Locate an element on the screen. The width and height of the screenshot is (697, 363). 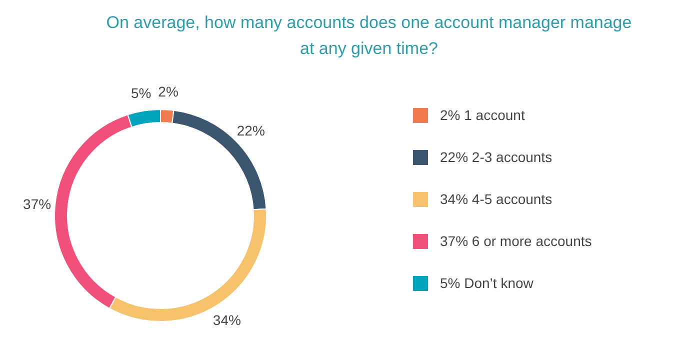
legend-label: 5% Don’t know is located at coordinates (487, 283).